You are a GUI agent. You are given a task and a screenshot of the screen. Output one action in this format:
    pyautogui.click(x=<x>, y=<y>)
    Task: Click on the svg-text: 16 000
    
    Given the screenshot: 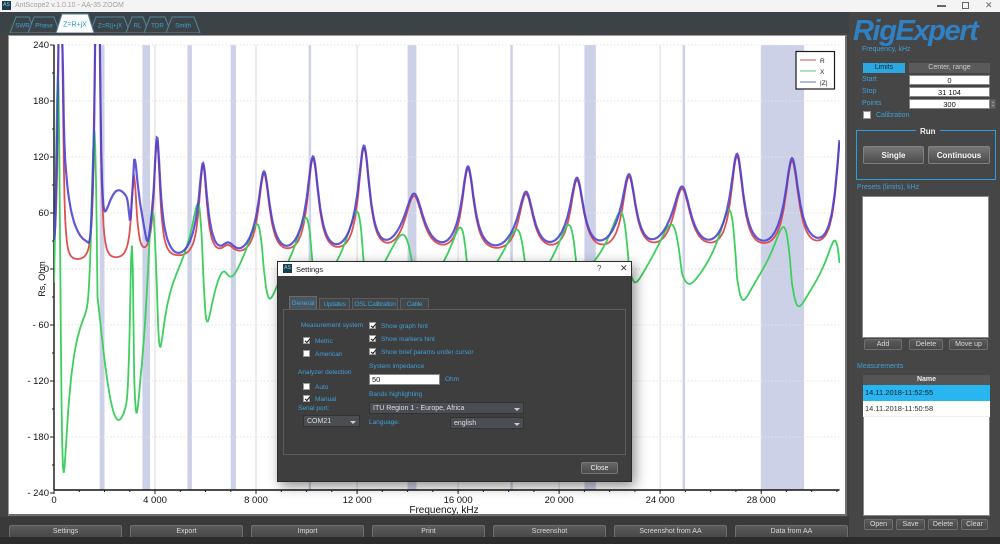 What is the action you would take?
    pyautogui.click(x=458, y=500)
    